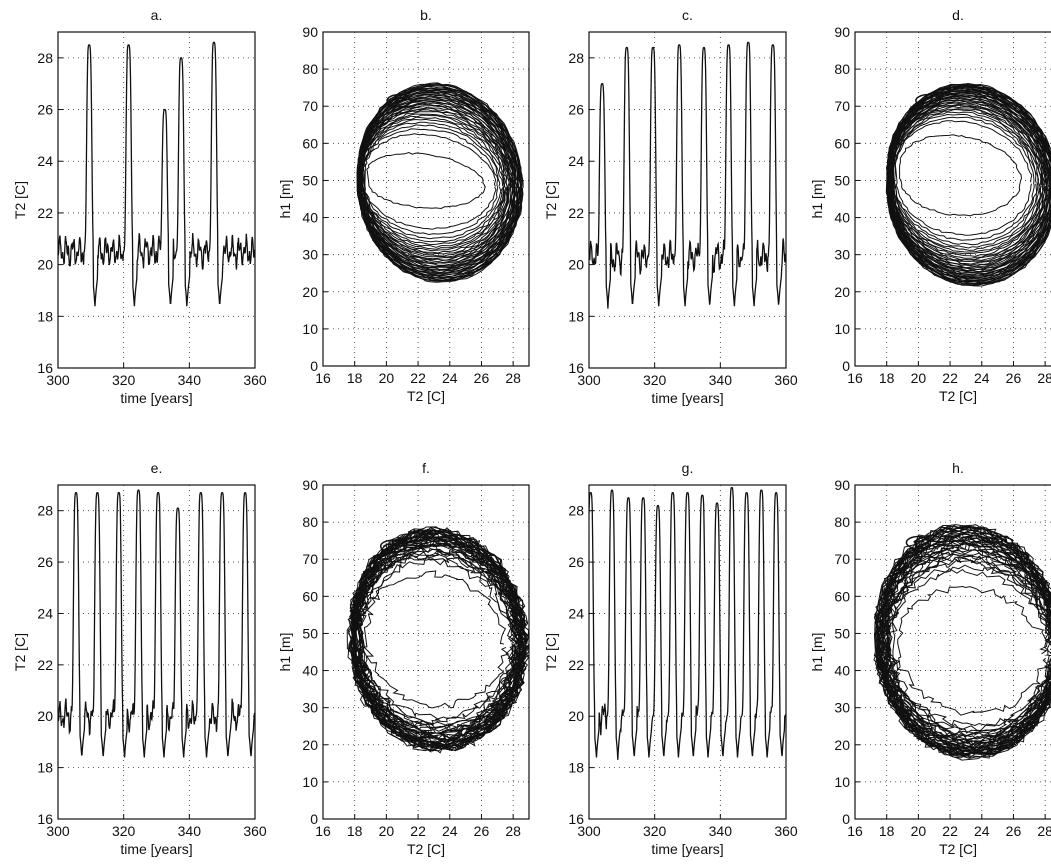  I want to click on x-axis-label: T2 [C], so click(958, 849).